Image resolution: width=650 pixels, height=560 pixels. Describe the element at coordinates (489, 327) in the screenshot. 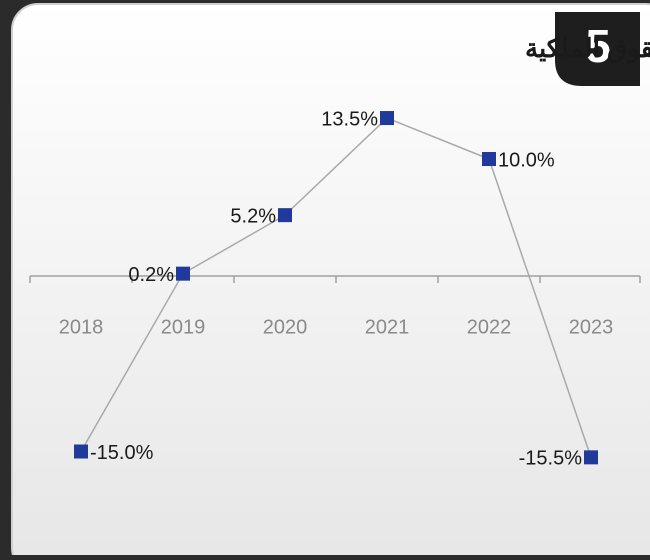

I see `x-tick-label: 2022` at that location.